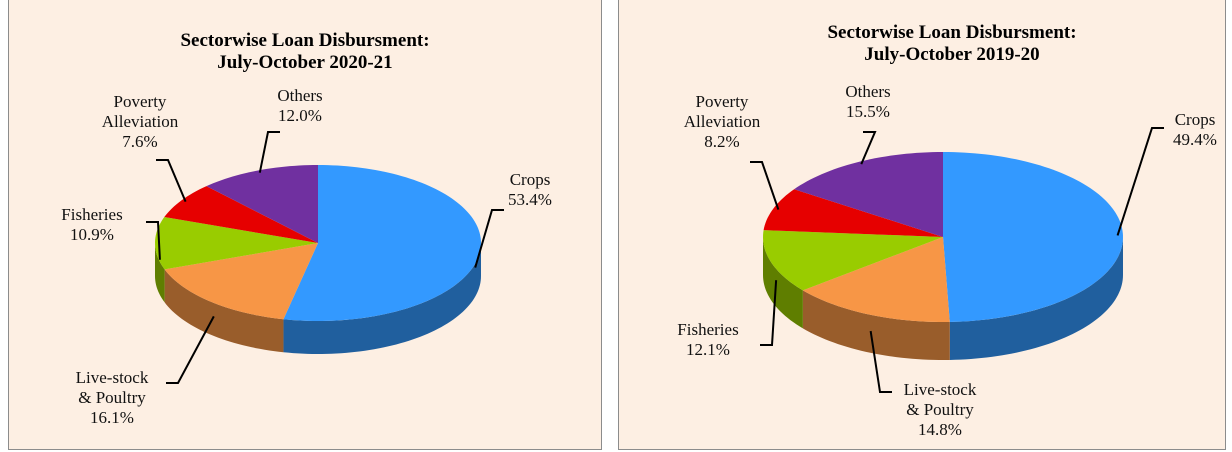 The height and width of the screenshot is (452, 1232). I want to click on value-label: 53.4%, so click(530, 199).